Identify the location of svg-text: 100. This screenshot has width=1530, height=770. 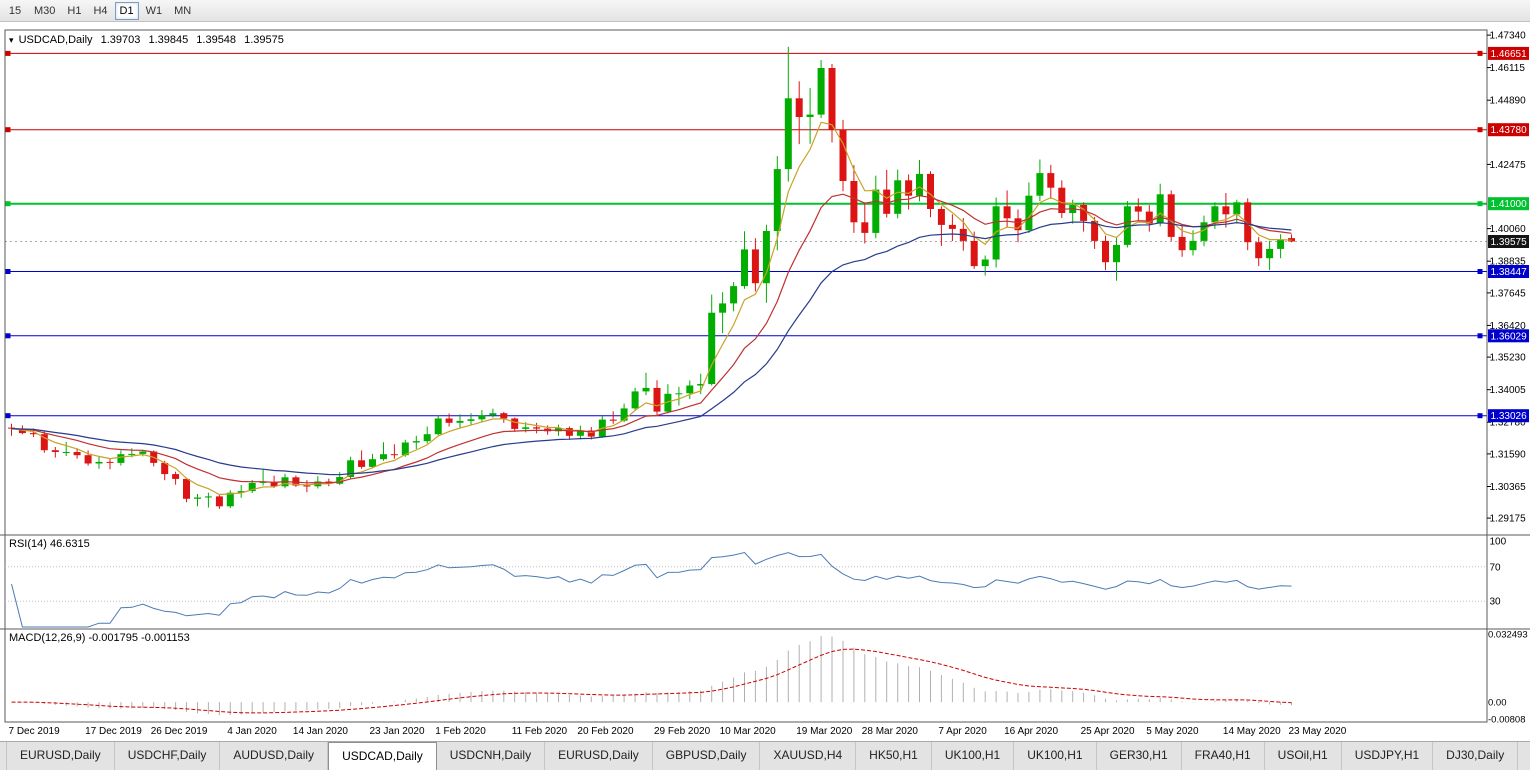
(1498, 542).